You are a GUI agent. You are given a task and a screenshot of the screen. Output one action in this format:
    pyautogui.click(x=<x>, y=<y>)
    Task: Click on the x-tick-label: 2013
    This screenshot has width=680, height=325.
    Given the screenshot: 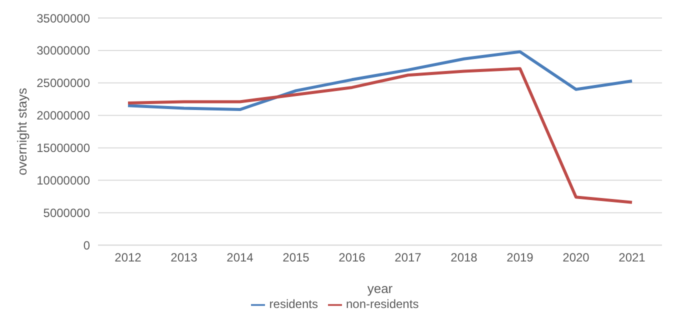 What is the action you would take?
    pyautogui.click(x=184, y=257)
    